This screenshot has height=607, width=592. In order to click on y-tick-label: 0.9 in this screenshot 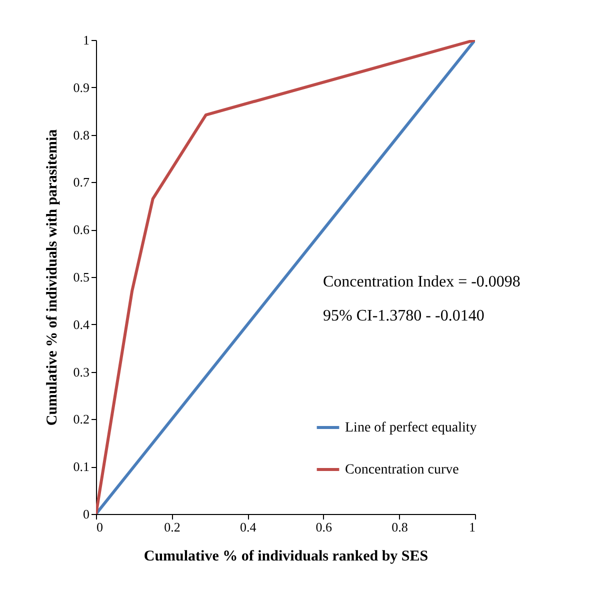, I will do `click(81, 87)`.